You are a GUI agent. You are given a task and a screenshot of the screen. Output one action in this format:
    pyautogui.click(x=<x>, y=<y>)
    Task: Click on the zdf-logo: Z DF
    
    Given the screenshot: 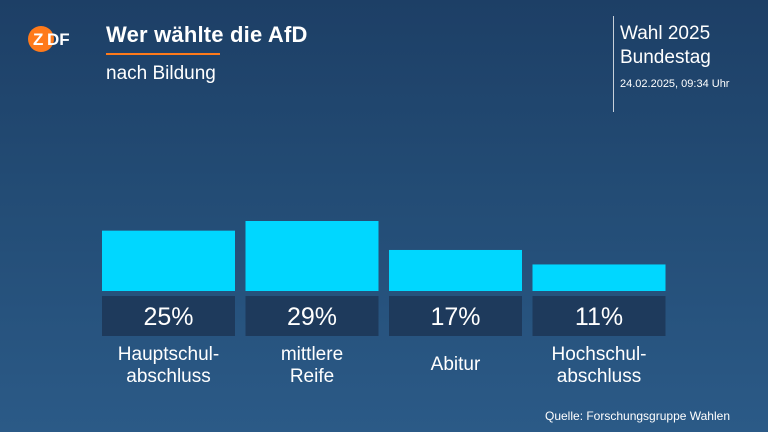 What is the action you would take?
    pyautogui.click(x=49, y=39)
    